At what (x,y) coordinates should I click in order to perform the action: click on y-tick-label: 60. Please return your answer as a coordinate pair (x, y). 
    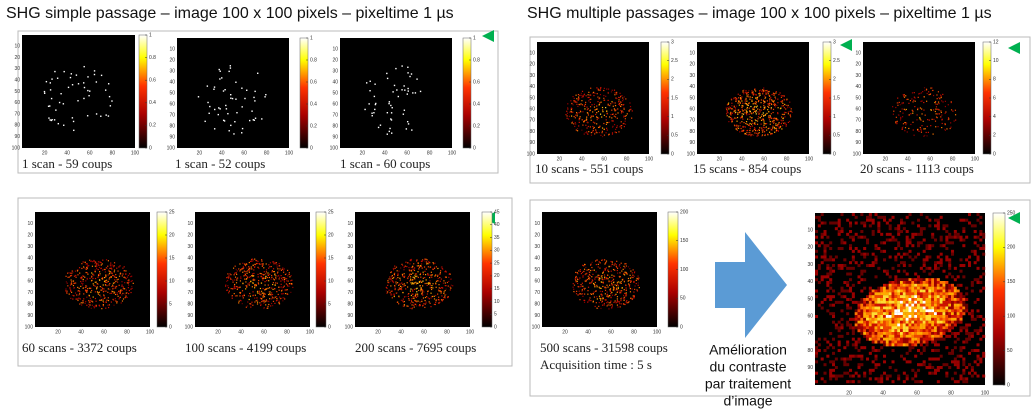
    Looking at the image, I should click on (350, 281).